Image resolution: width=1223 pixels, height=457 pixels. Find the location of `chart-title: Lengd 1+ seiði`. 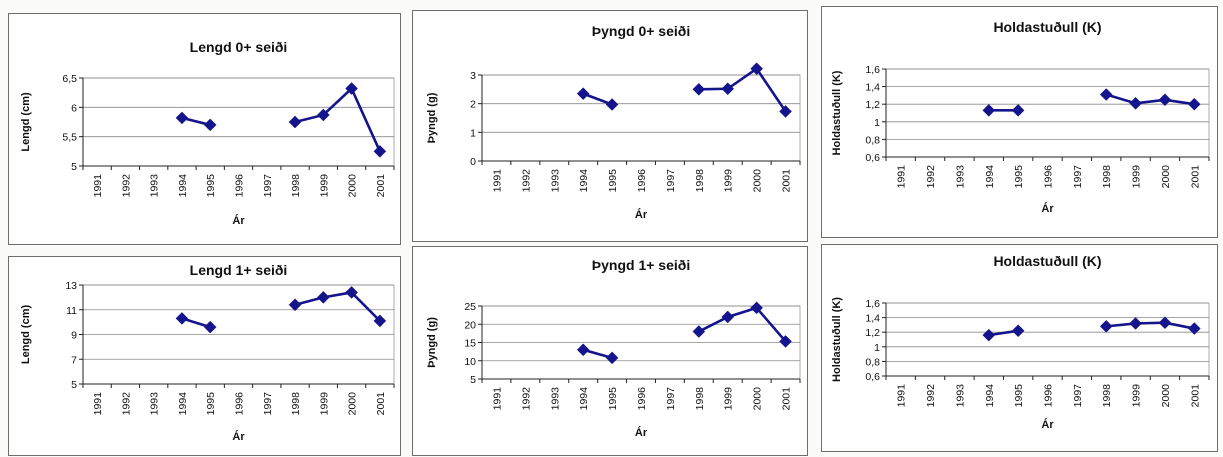

chart-title: Lengd 1+ seiði is located at coordinates (239, 270).